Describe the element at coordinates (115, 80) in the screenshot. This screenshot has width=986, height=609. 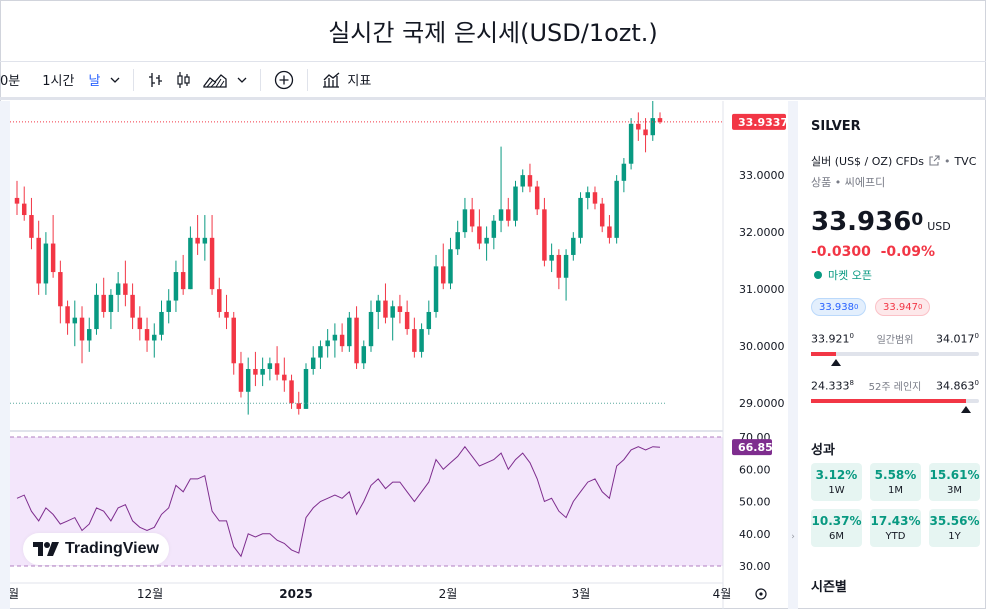
I see `interval-dropdown-button` at that location.